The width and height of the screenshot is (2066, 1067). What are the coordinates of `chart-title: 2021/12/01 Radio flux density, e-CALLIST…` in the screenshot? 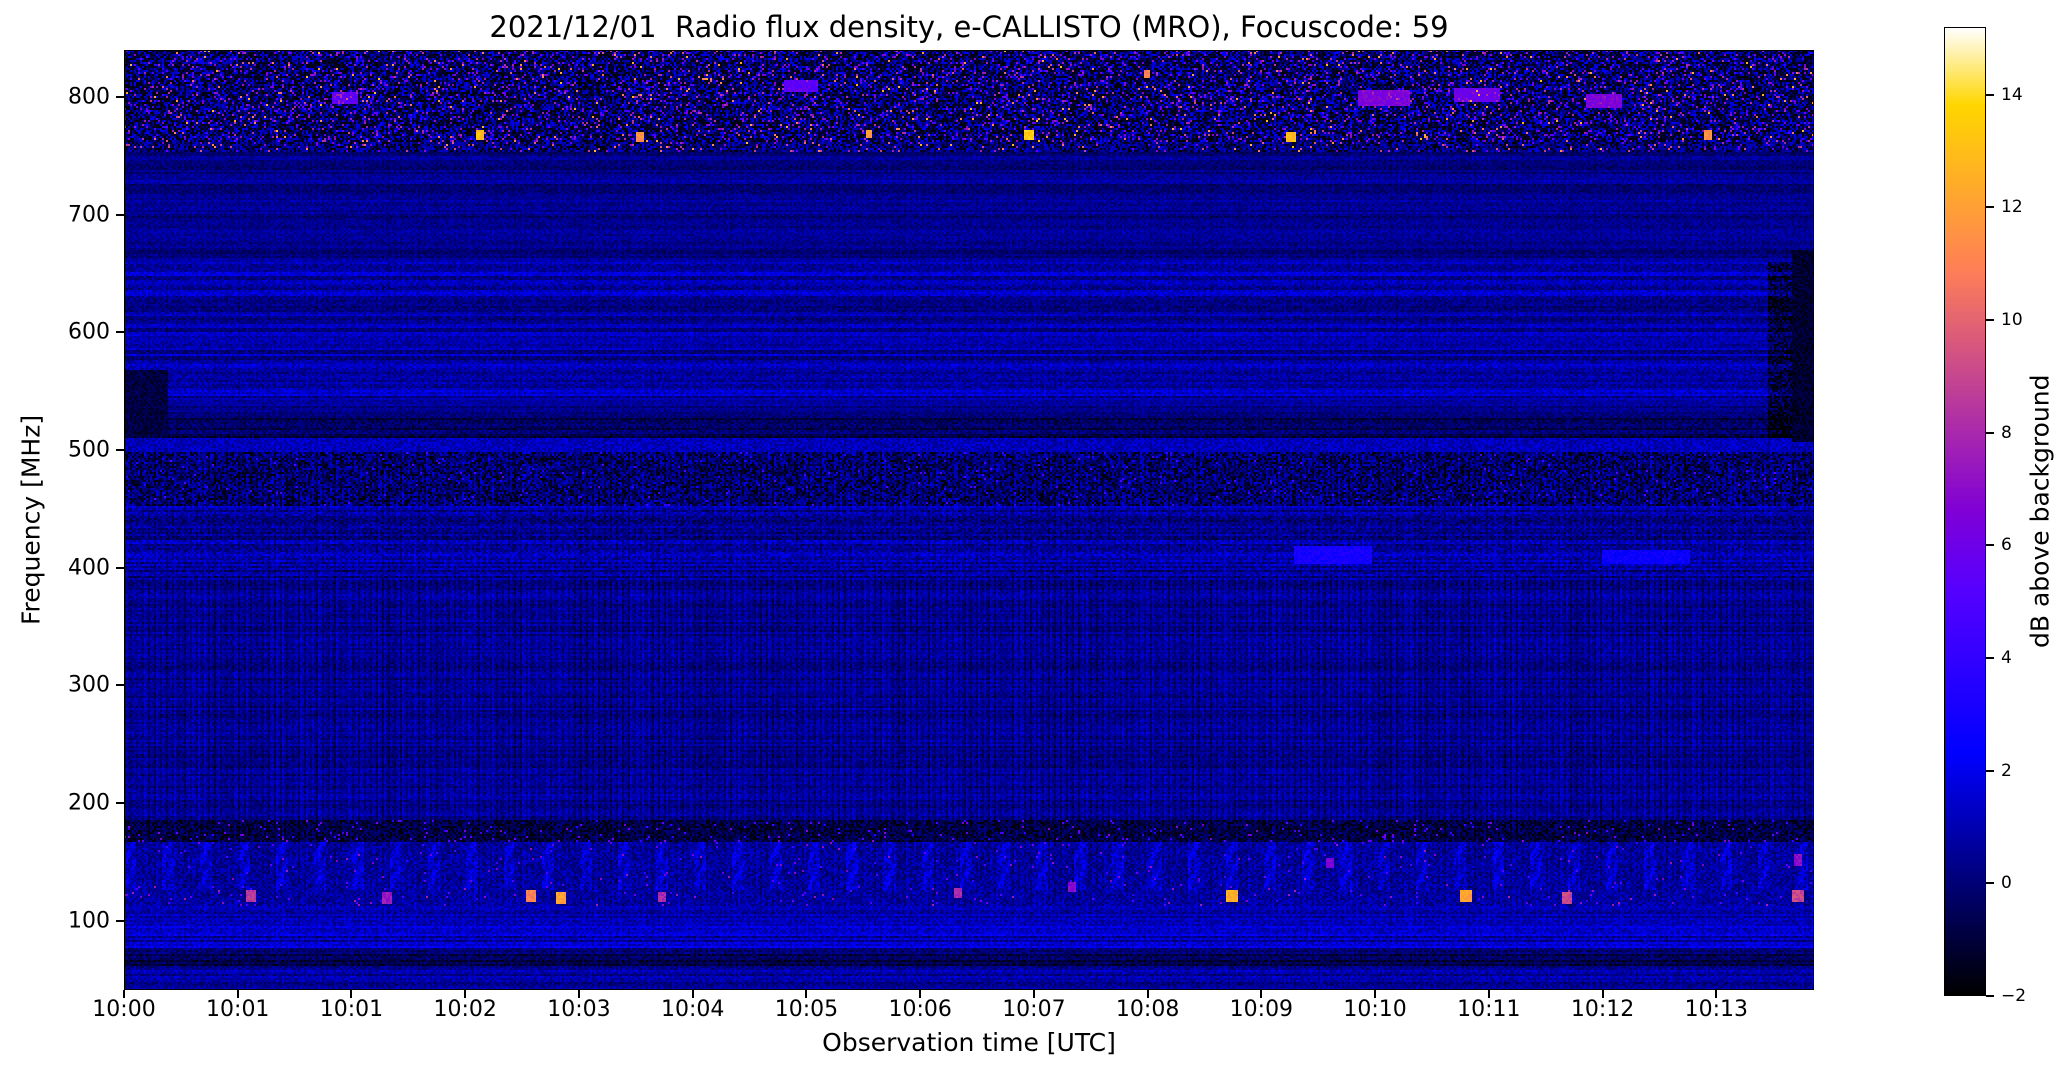 It's located at (969, 27).